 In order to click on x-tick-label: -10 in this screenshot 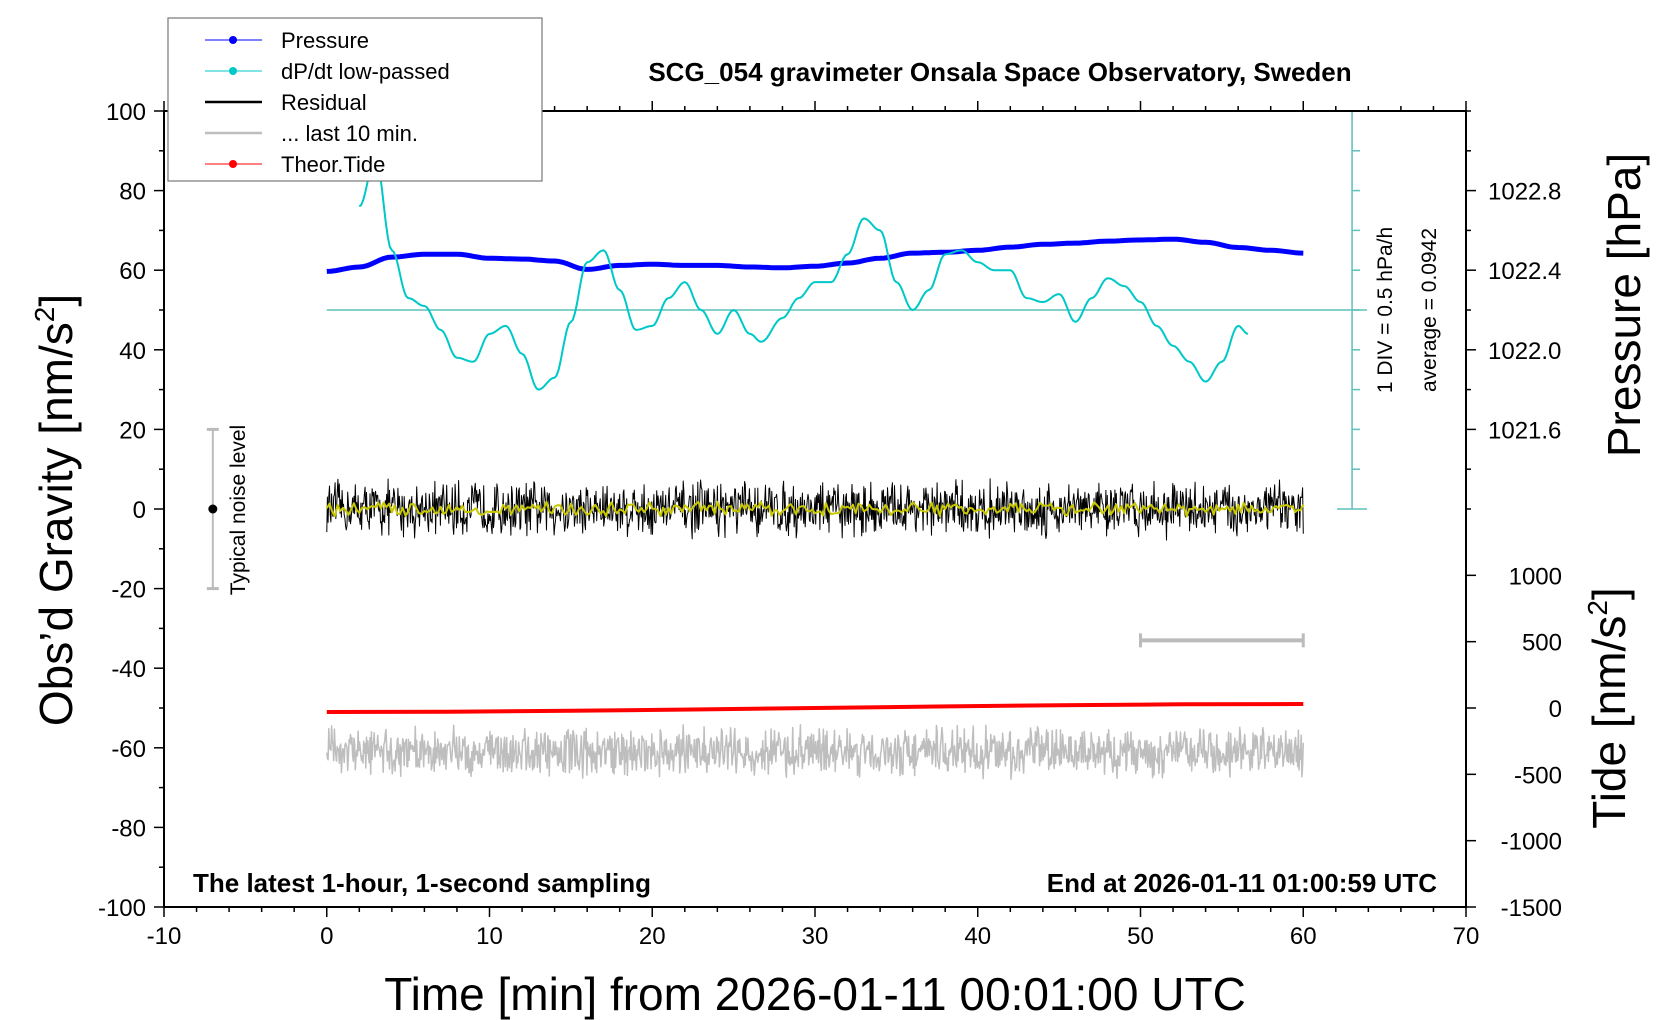, I will do `click(164, 936)`.